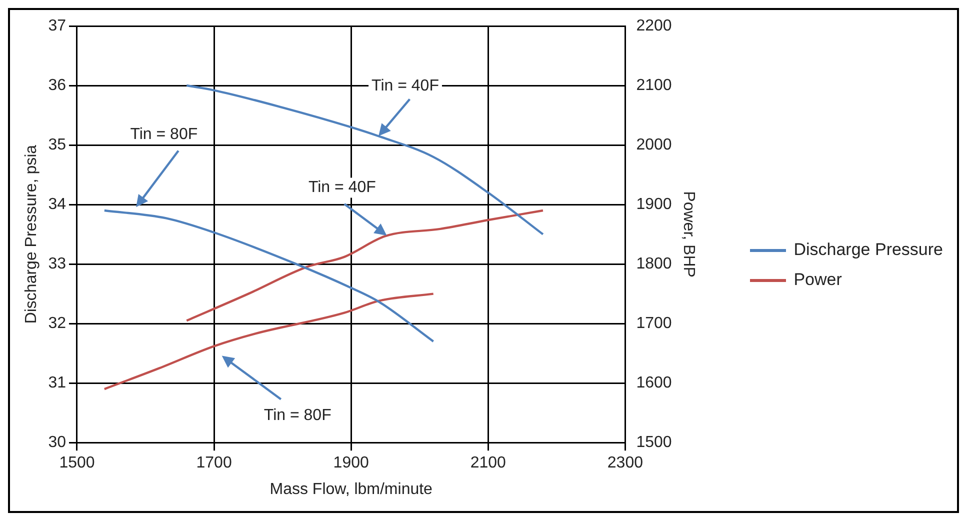 This screenshot has height=521, width=967. Describe the element at coordinates (818, 280) in the screenshot. I see `legend-label: Power` at that location.